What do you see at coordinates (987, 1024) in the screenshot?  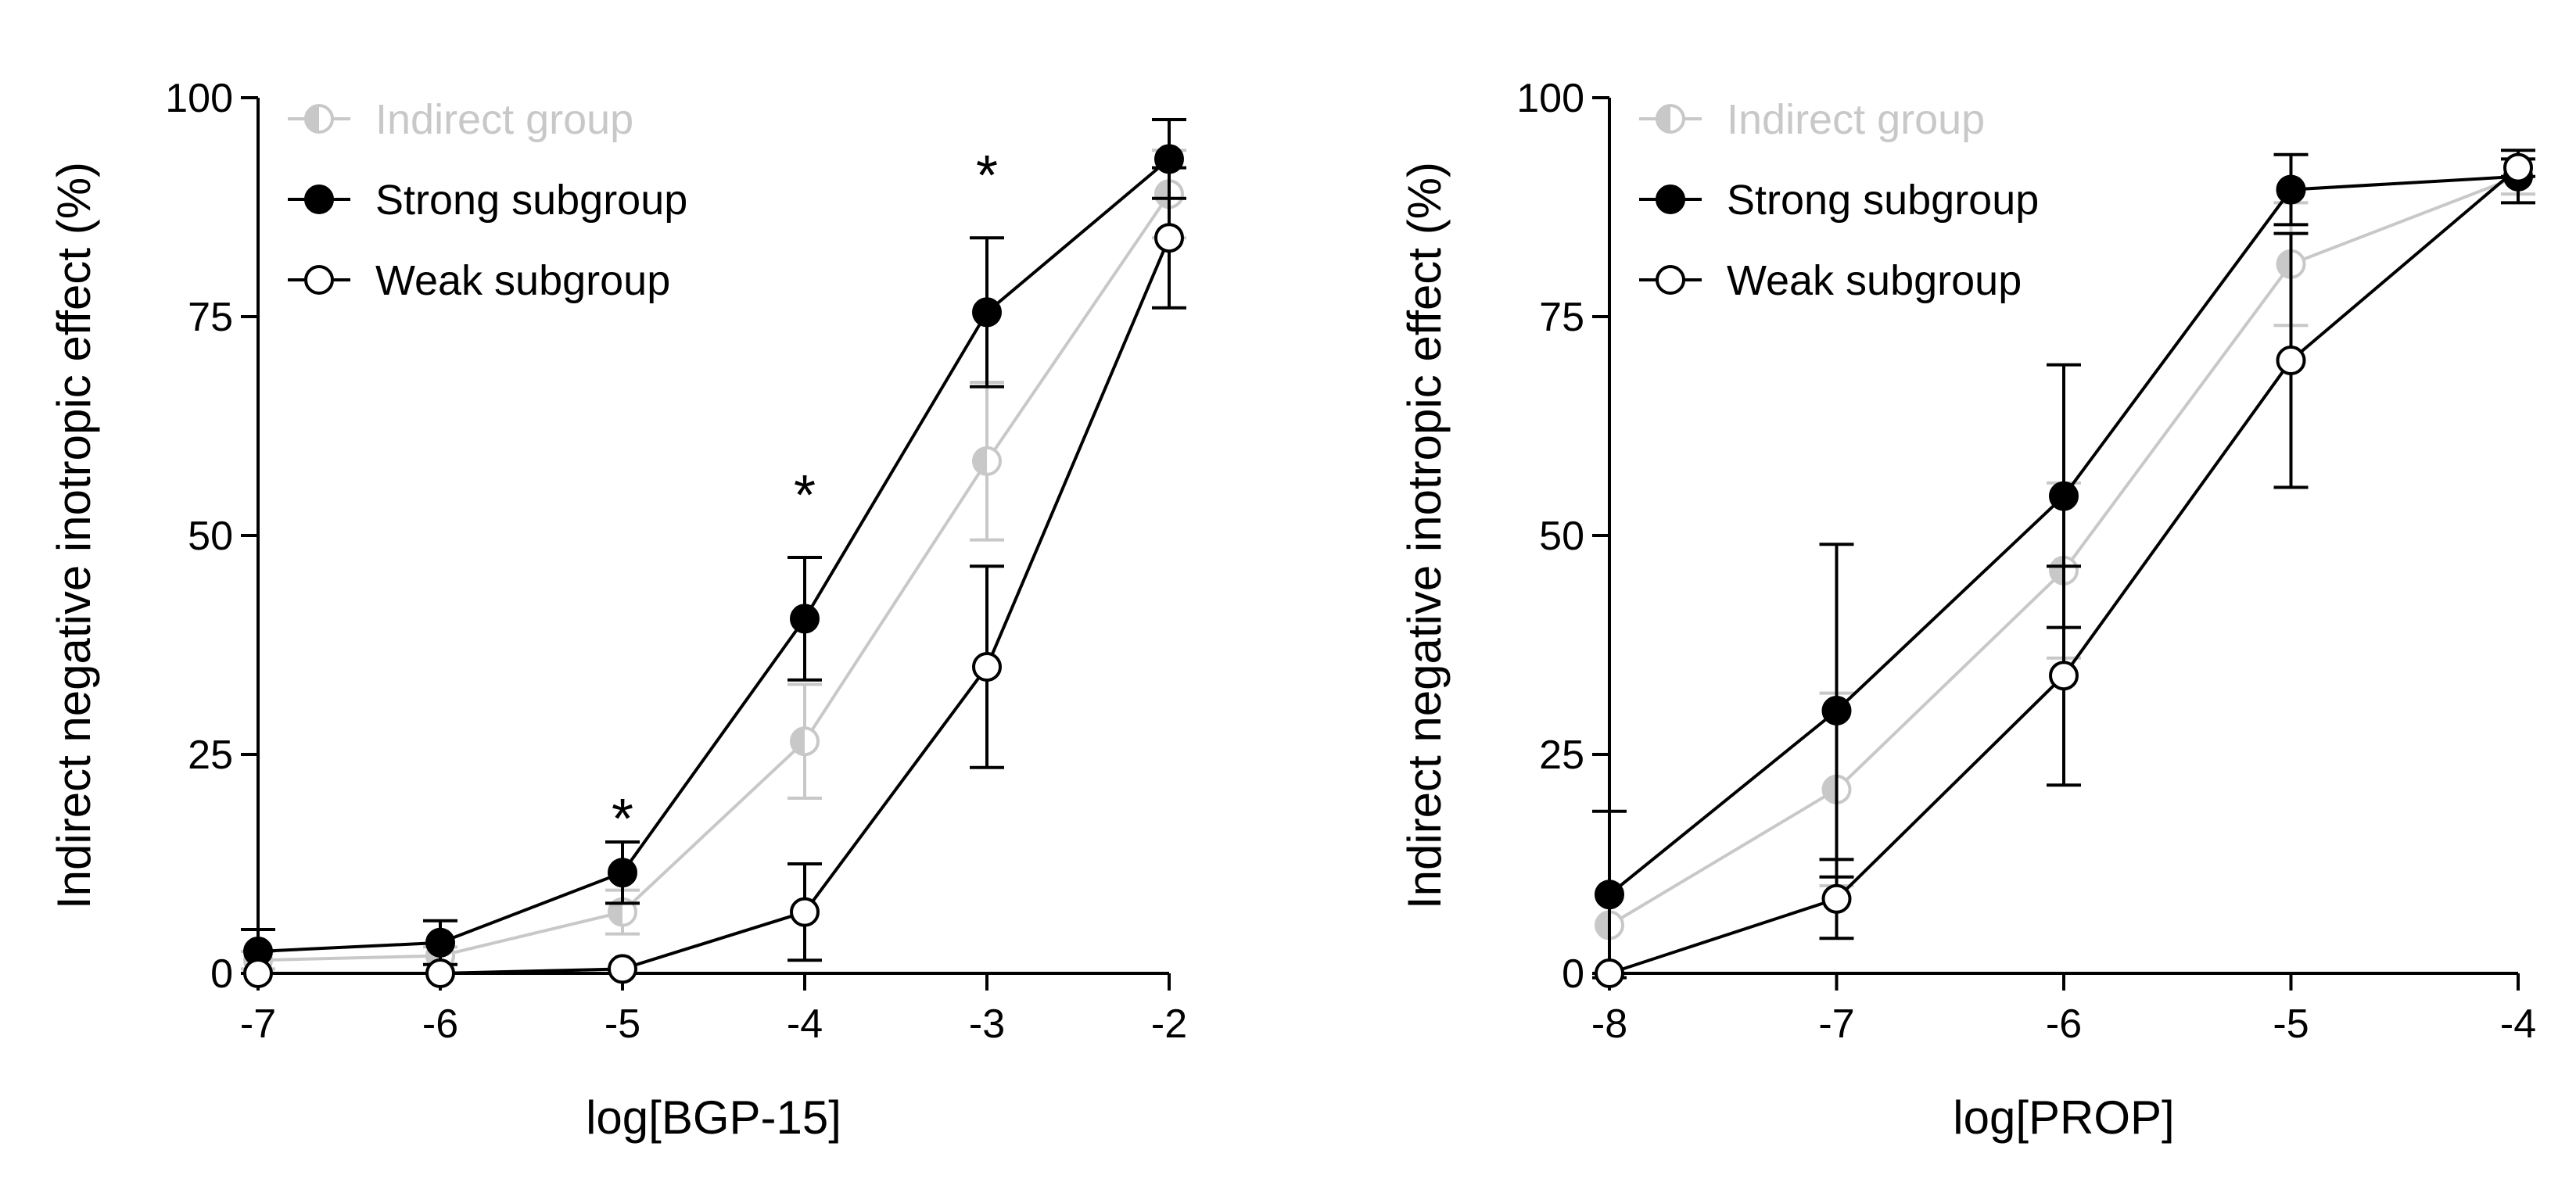 I see `x-tick-label: -3` at bounding box center [987, 1024].